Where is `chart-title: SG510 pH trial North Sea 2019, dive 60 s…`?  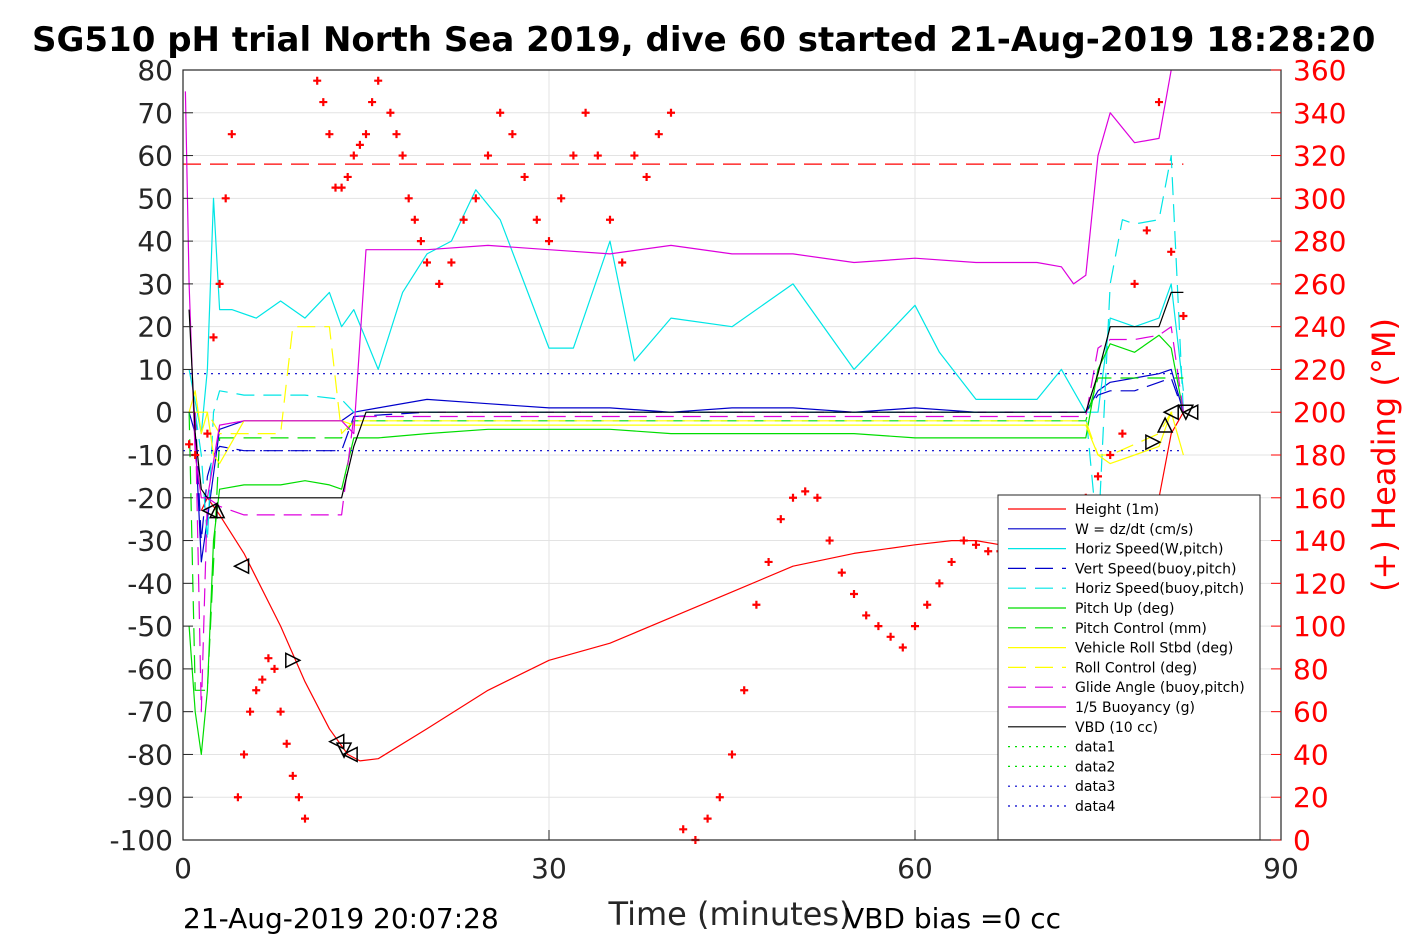
chart-title: SG510 pH trial North Sea 2019, dive 60 s… is located at coordinates (703, 40).